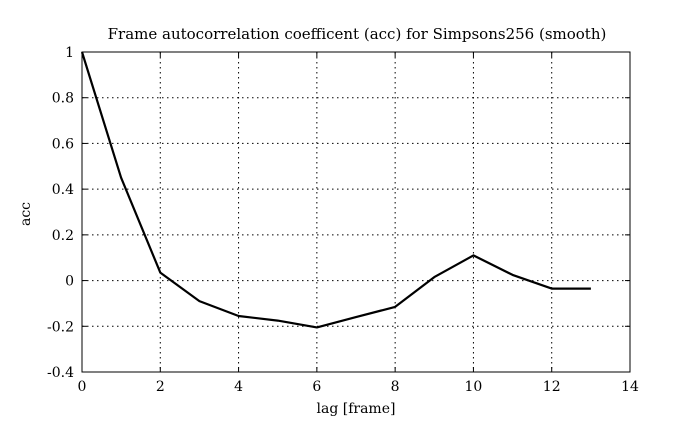 This screenshot has height=430, width=685. What do you see at coordinates (63, 99) in the screenshot?
I see `y-tick-label: 0.8` at bounding box center [63, 99].